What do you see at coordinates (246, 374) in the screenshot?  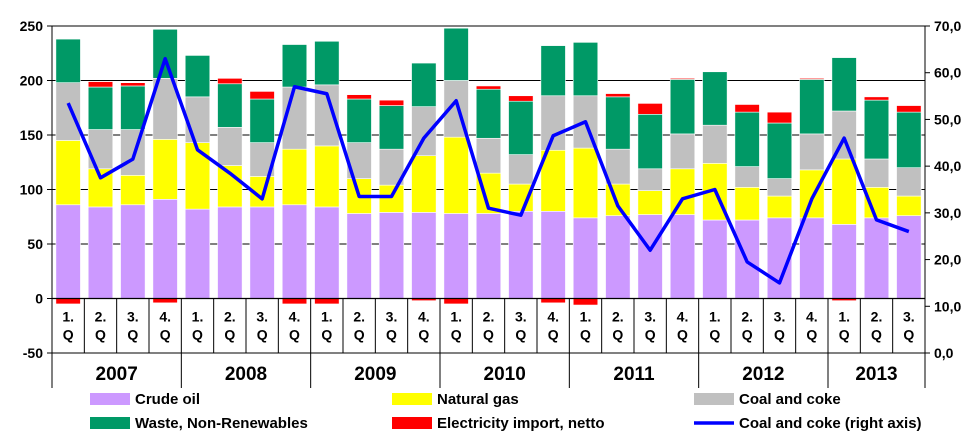 I see `year-label: 2008` at bounding box center [246, 374].